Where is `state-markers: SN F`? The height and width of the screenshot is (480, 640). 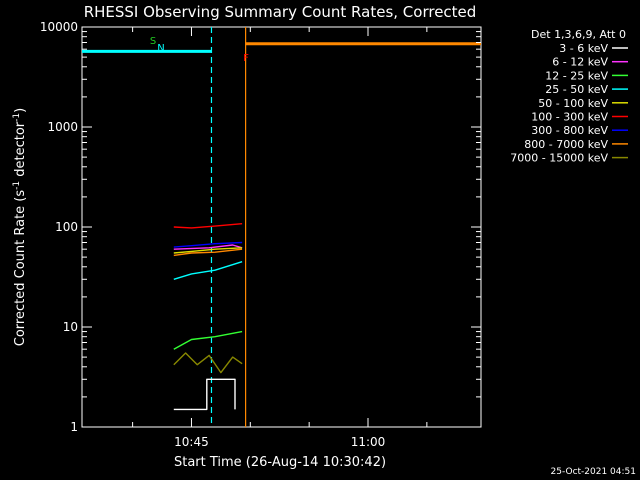
state-markers: SN F is located at coordinates (199, 50).